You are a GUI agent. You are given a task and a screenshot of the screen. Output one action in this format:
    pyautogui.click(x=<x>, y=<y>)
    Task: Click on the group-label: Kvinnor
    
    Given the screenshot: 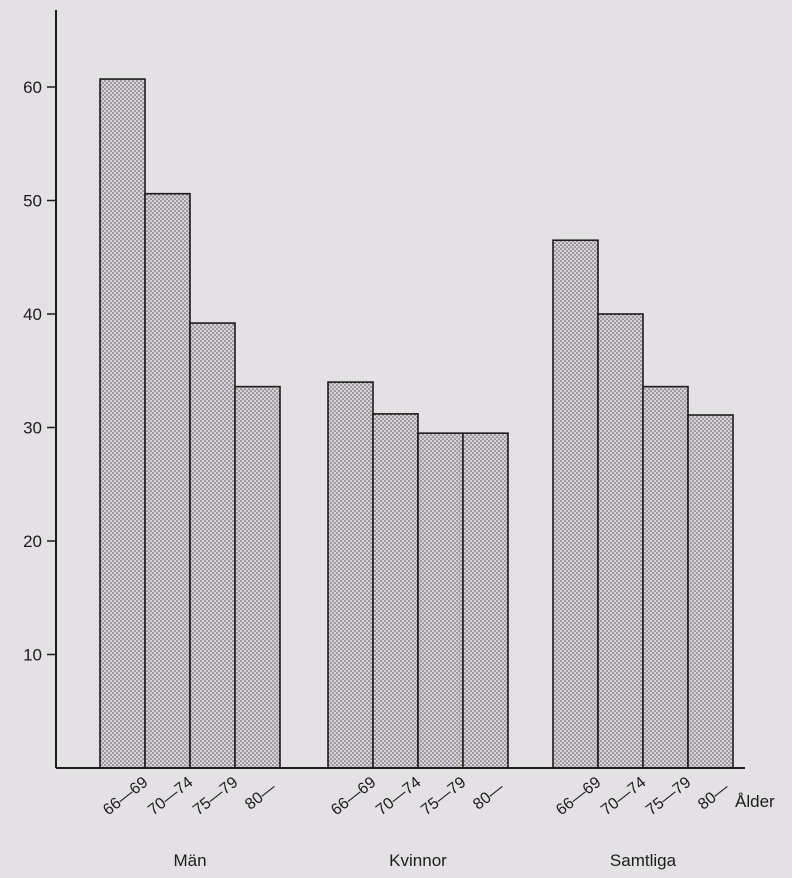 What is the action you would take?
    pyautogui.click(x=418, y=860)
    